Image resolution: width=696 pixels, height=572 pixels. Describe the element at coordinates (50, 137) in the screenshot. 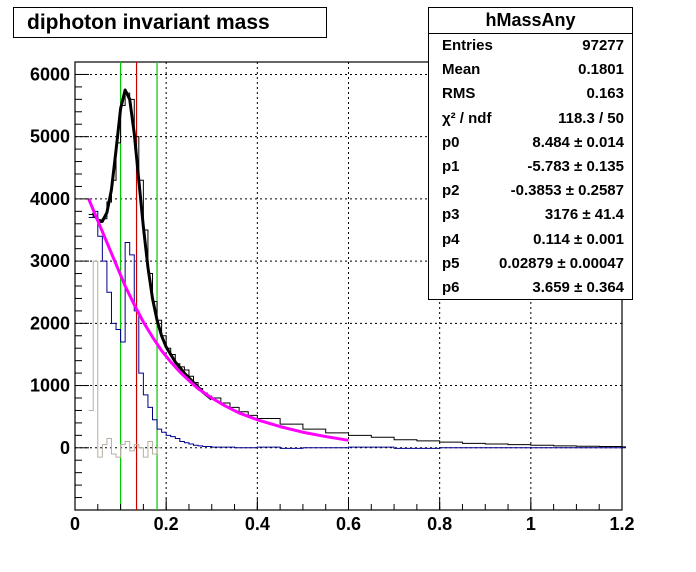

I see `y-tick-label: 5000` at that location.